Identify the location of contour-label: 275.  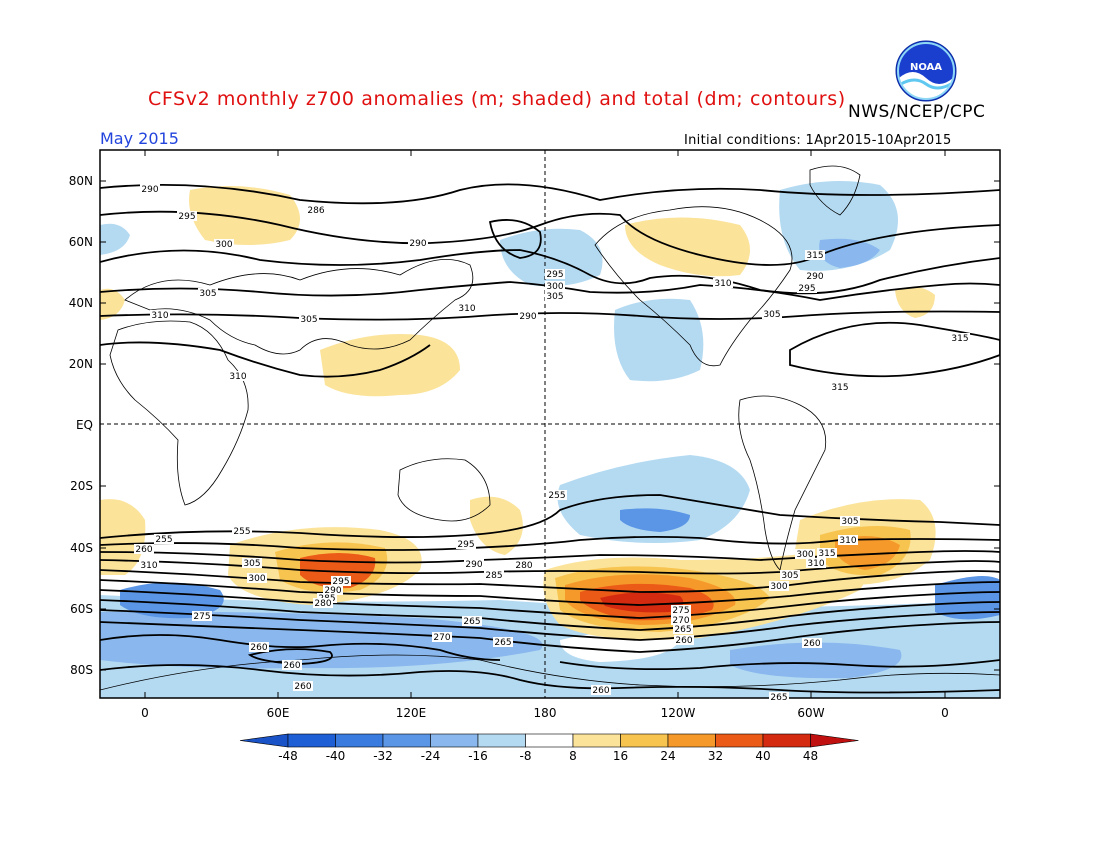
(680, 611).